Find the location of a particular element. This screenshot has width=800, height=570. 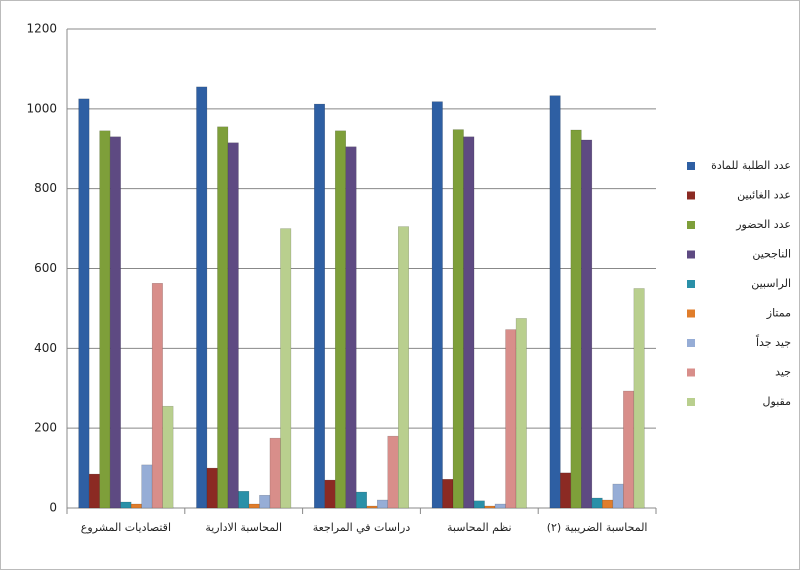

x-tick-label: دراسات في المراجعة is located at coordinates (361, 527).